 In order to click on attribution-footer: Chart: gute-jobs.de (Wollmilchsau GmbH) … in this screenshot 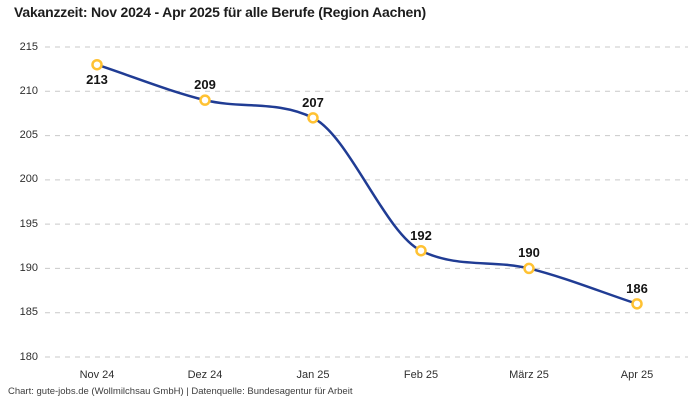, I will do `click(180, 391)`.